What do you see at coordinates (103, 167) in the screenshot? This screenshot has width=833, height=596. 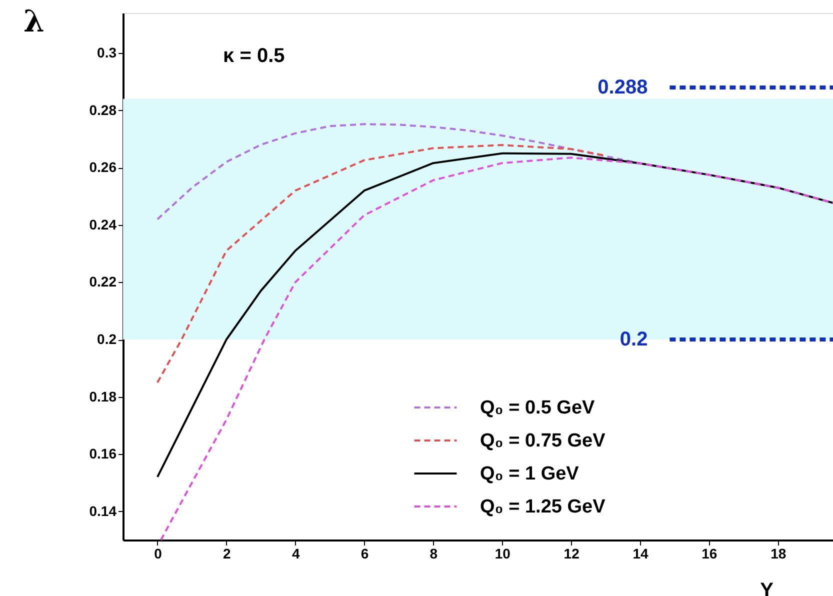 I see `y-tick-label: 0.26` at bounding box center [103, 167].